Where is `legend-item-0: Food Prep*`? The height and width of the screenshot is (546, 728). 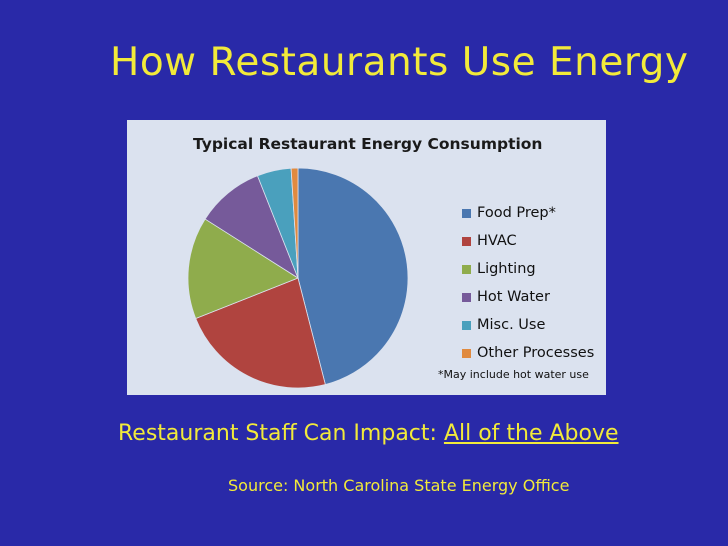
legend-item-0: Food Prep* is located at coordinates (528, 213).